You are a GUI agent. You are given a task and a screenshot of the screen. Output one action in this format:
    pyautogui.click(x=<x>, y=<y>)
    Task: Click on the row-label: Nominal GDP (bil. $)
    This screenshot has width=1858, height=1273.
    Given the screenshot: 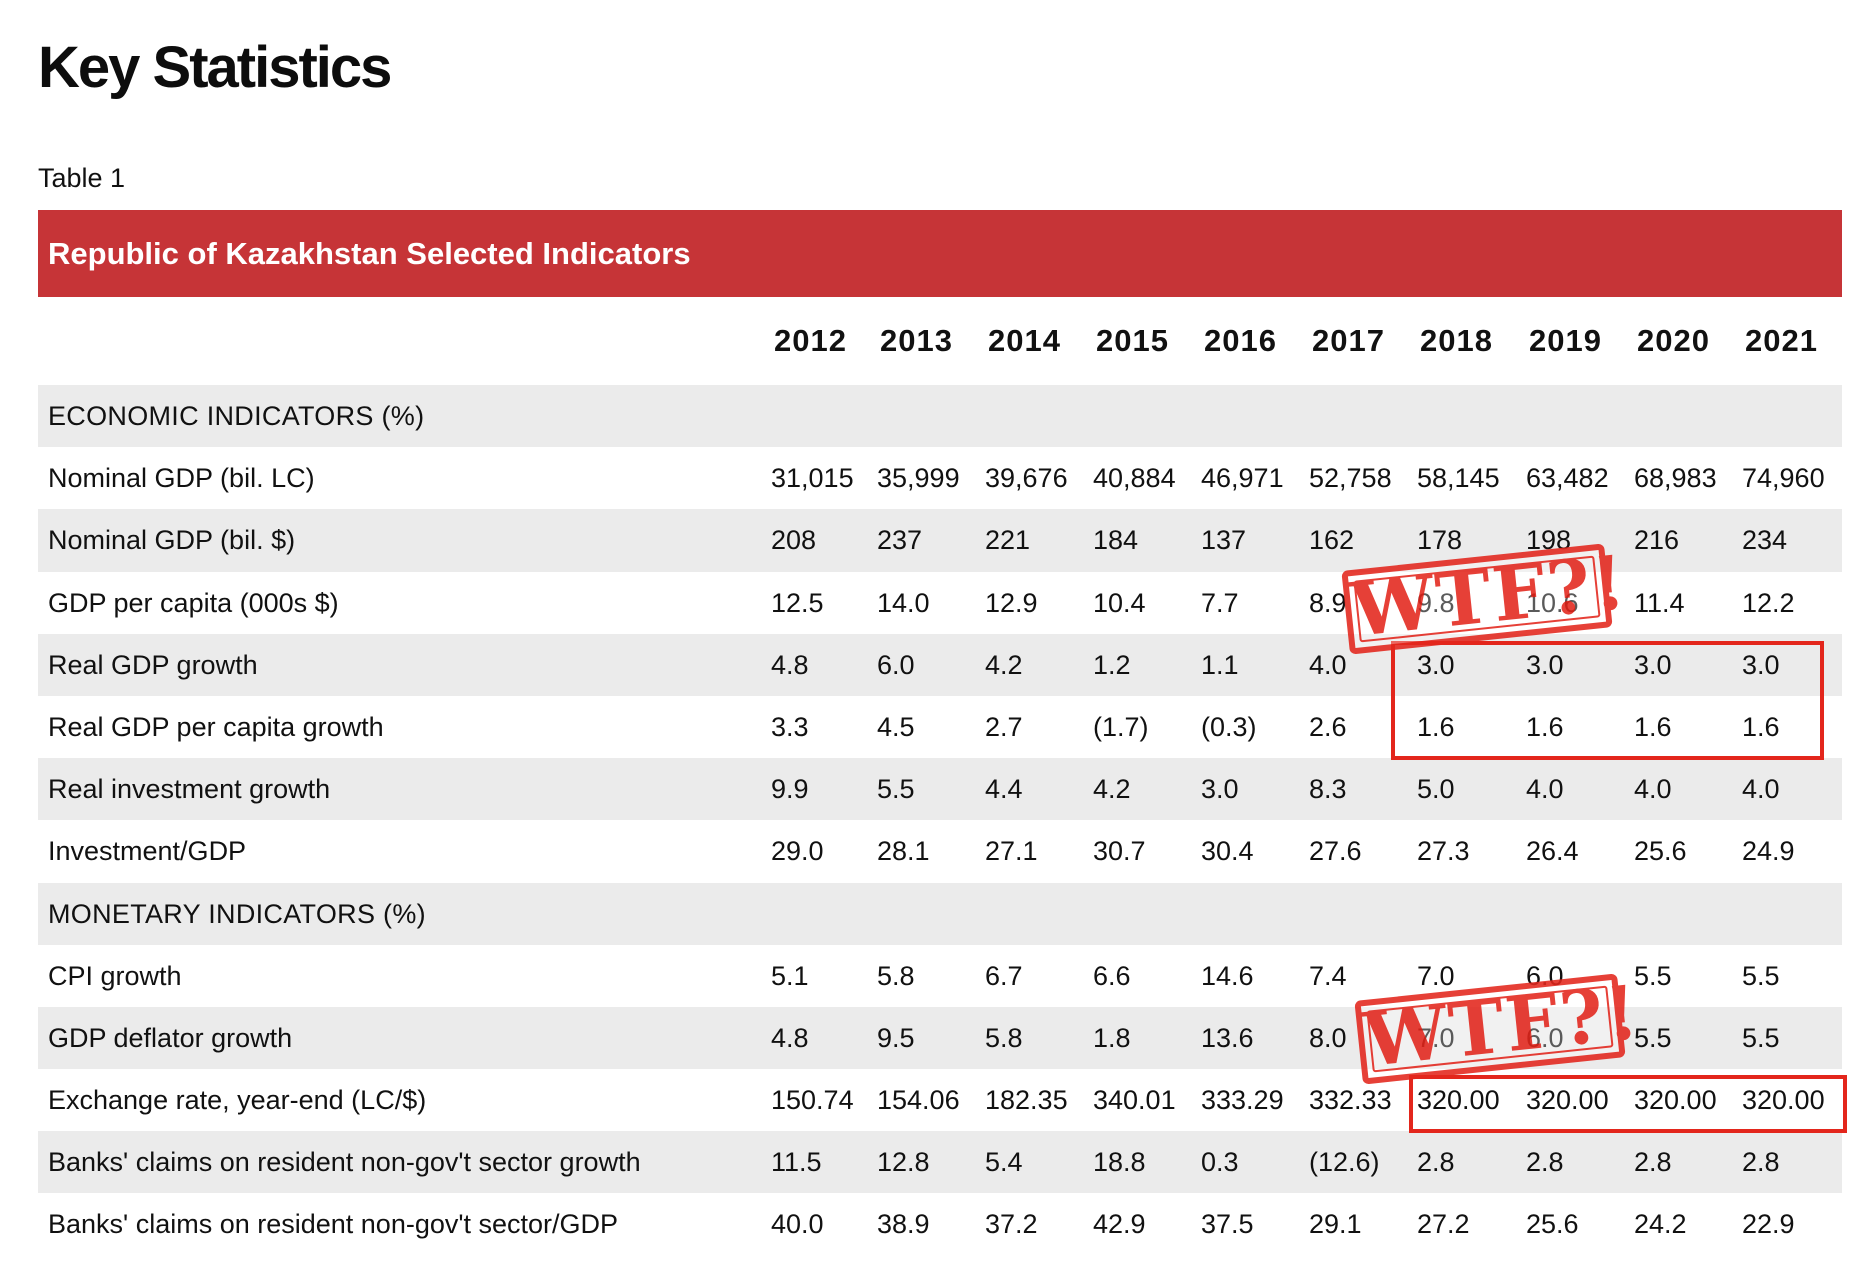 What is the action you would take?
    pyautogui.click(x=172, y=540)
    